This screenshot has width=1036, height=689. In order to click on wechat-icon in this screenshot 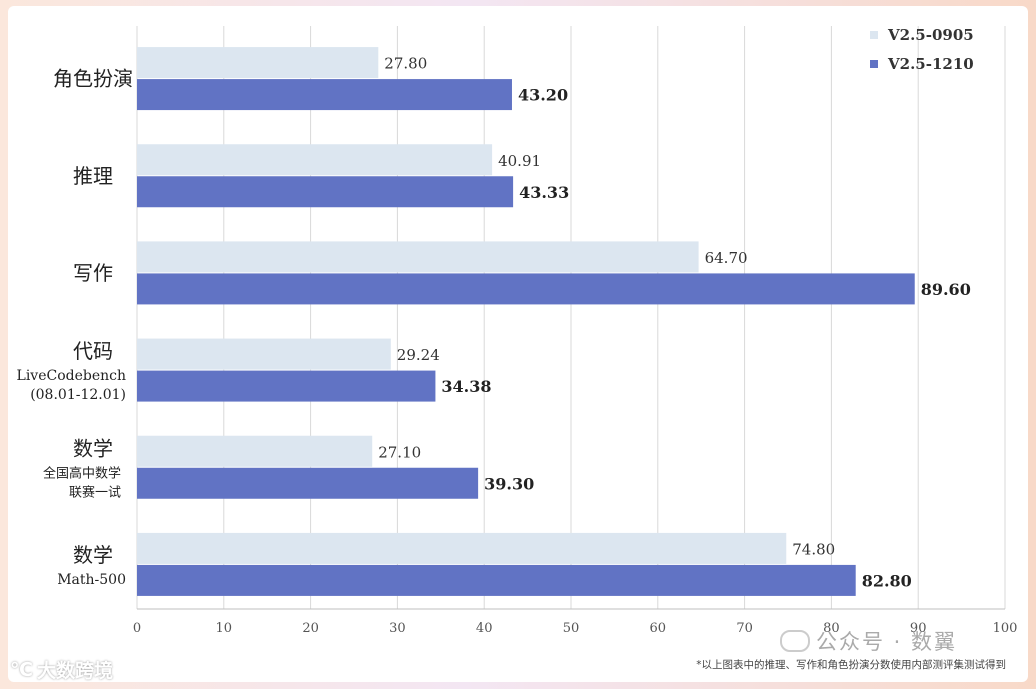, I will do `click(795, 641)`.